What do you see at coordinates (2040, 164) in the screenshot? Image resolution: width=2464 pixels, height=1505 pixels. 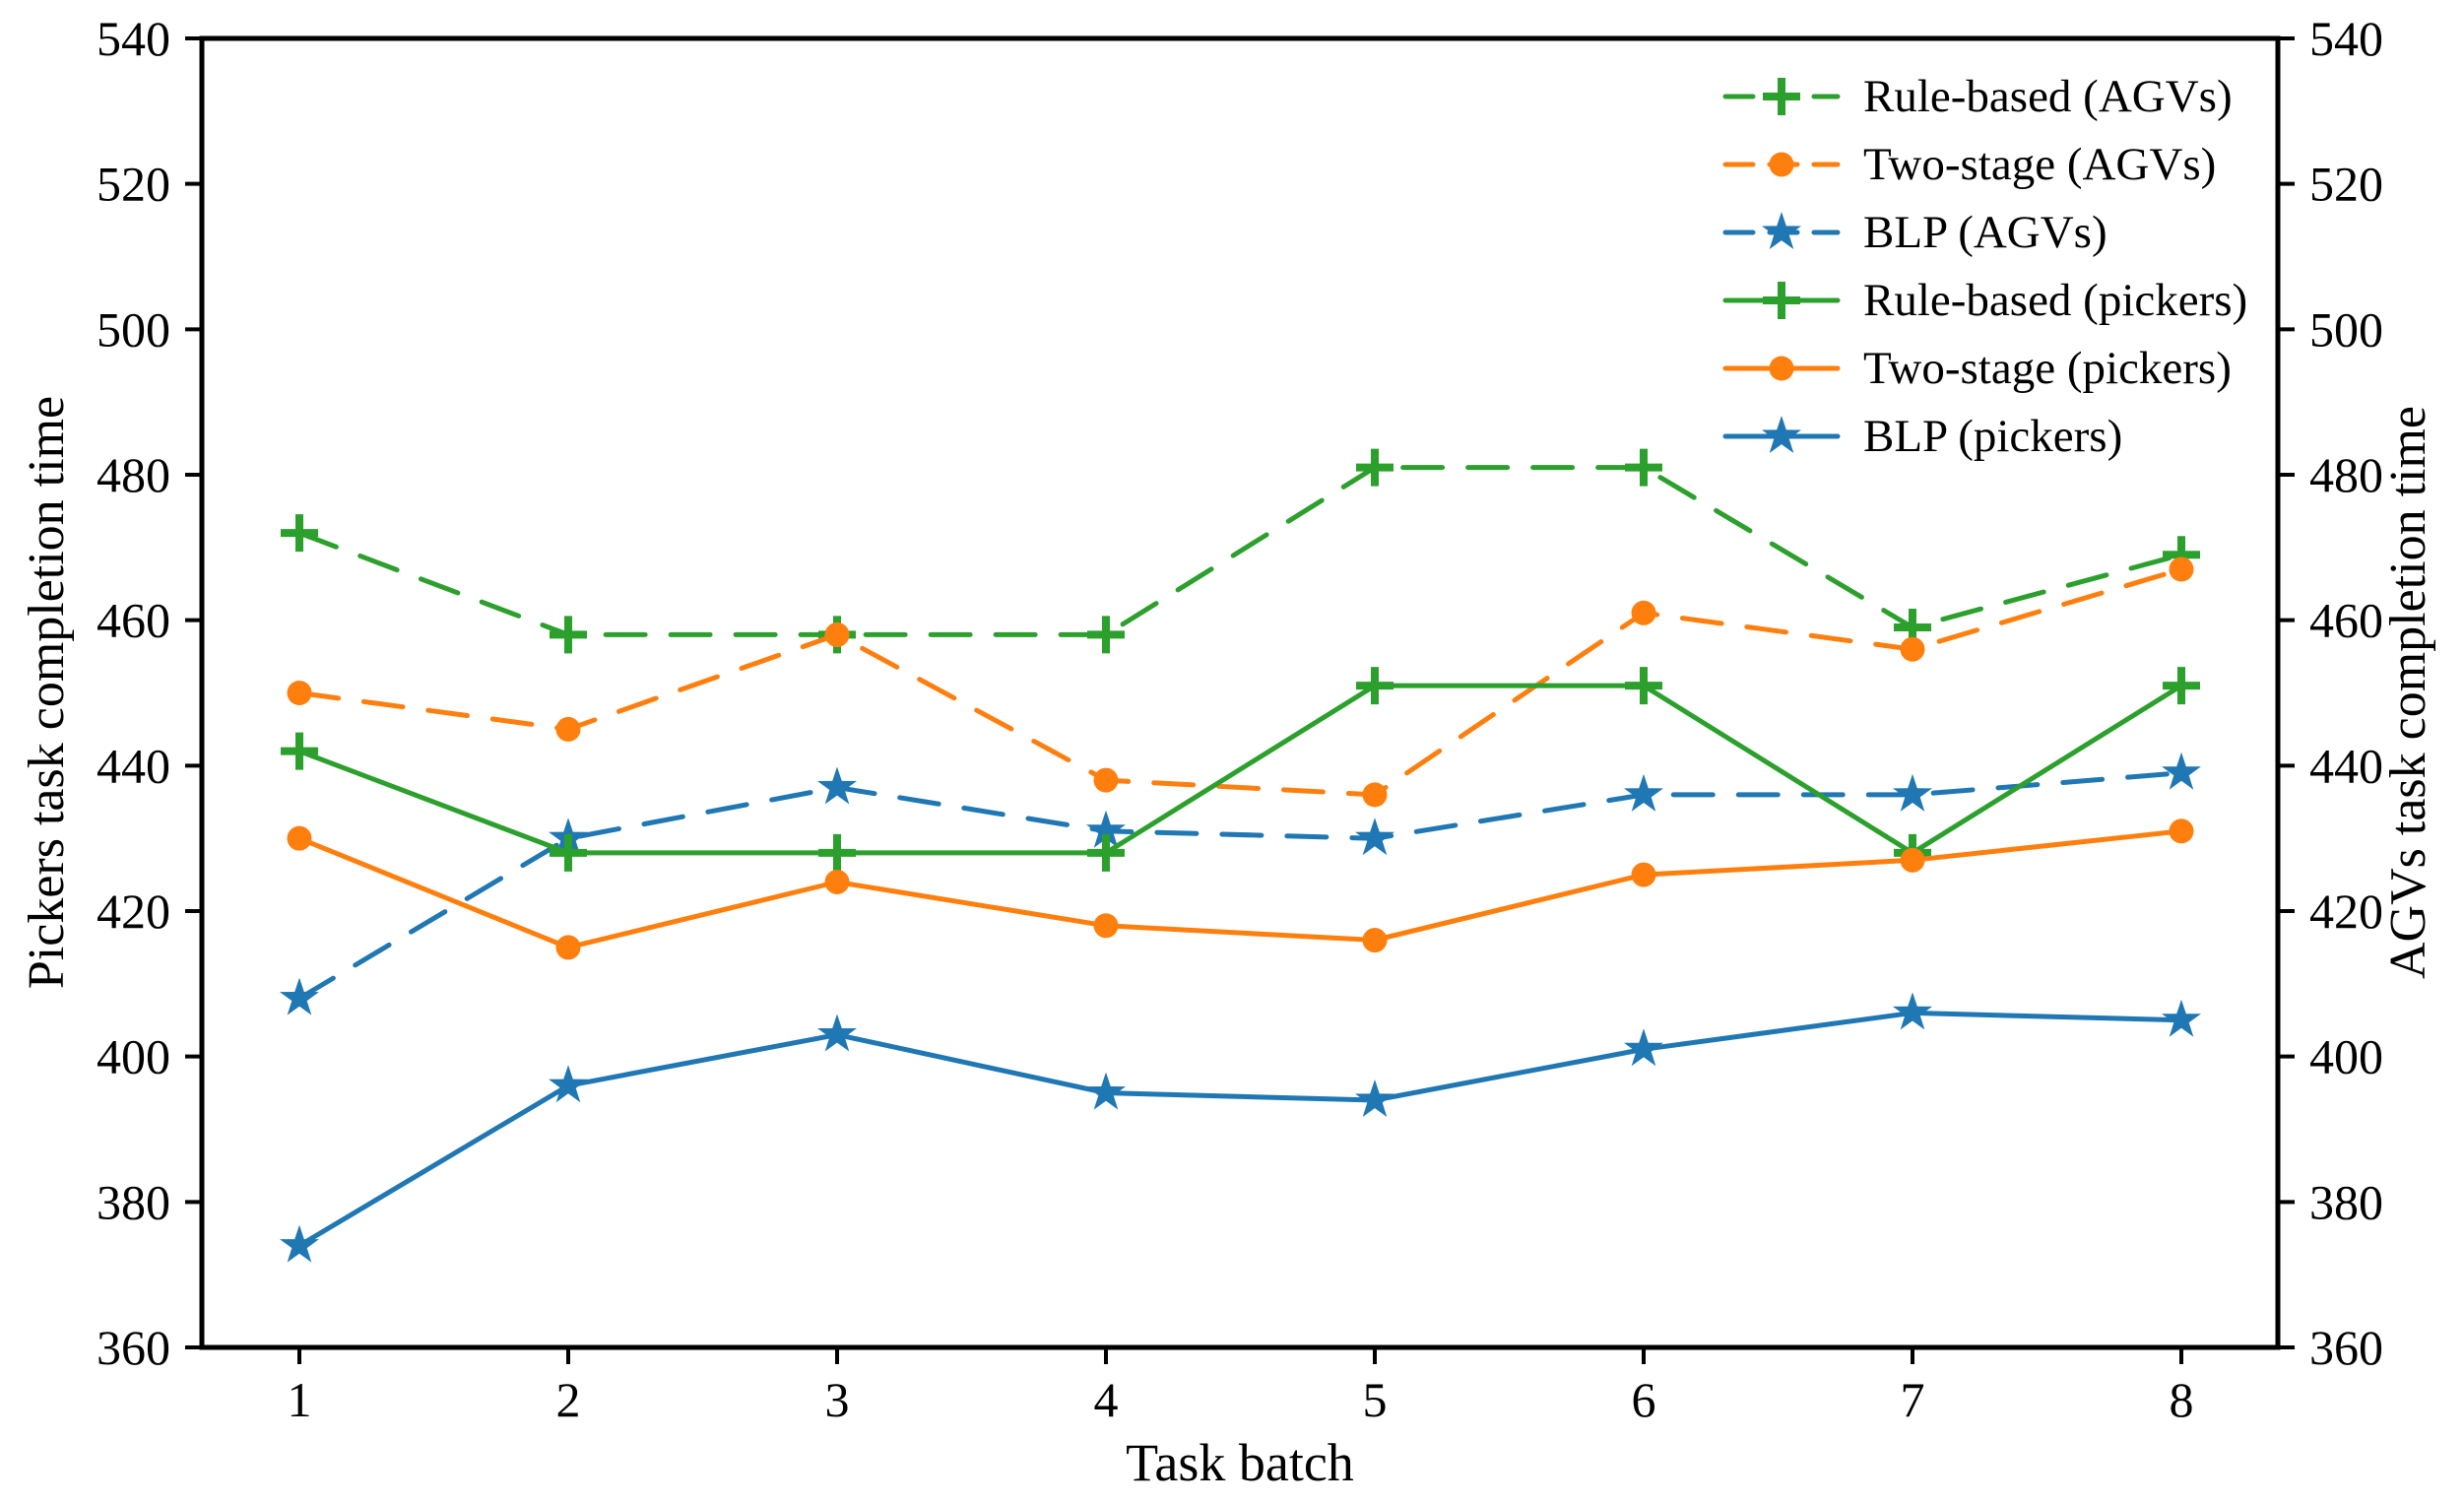 I see `legend-label: Two-stage (AGVs)` at bounding box center [2040, 164].